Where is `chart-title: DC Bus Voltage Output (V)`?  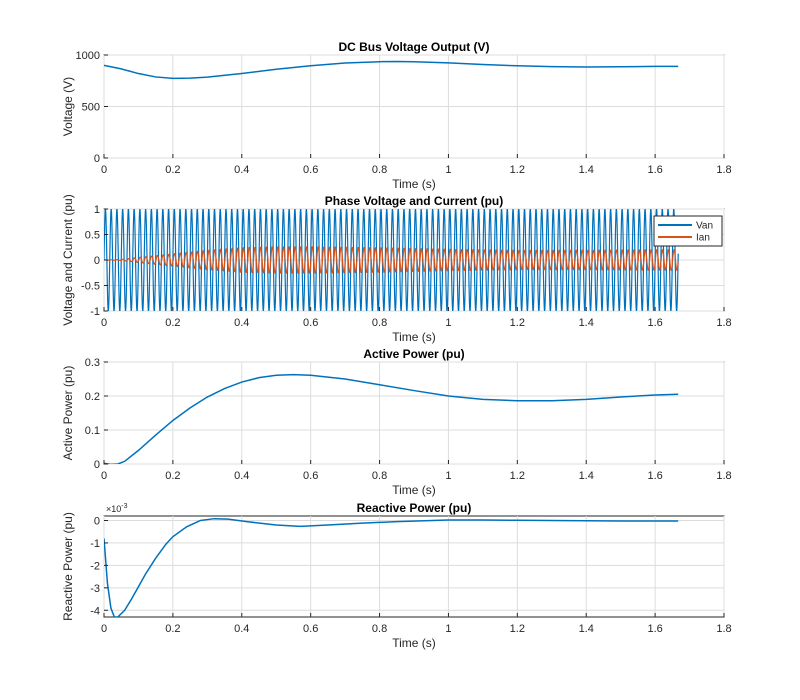 chart-title: DC Bus Voltage Output (V) is located at coordinates (413, 47).